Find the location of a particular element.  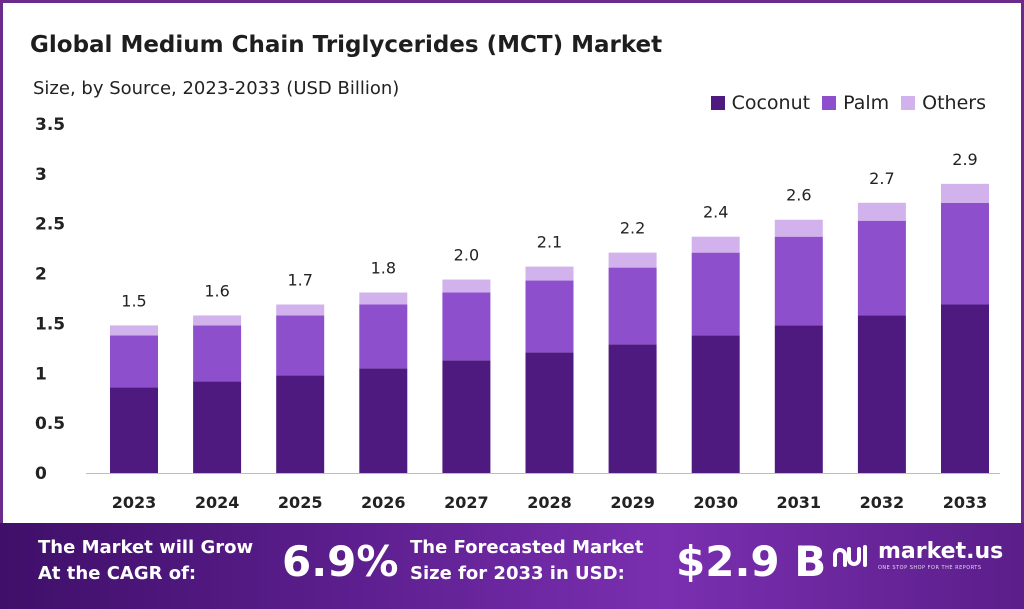

brand-tagline: ONE STOP SHOP FOR THE REPORTS is located at coordinates (930, 568).